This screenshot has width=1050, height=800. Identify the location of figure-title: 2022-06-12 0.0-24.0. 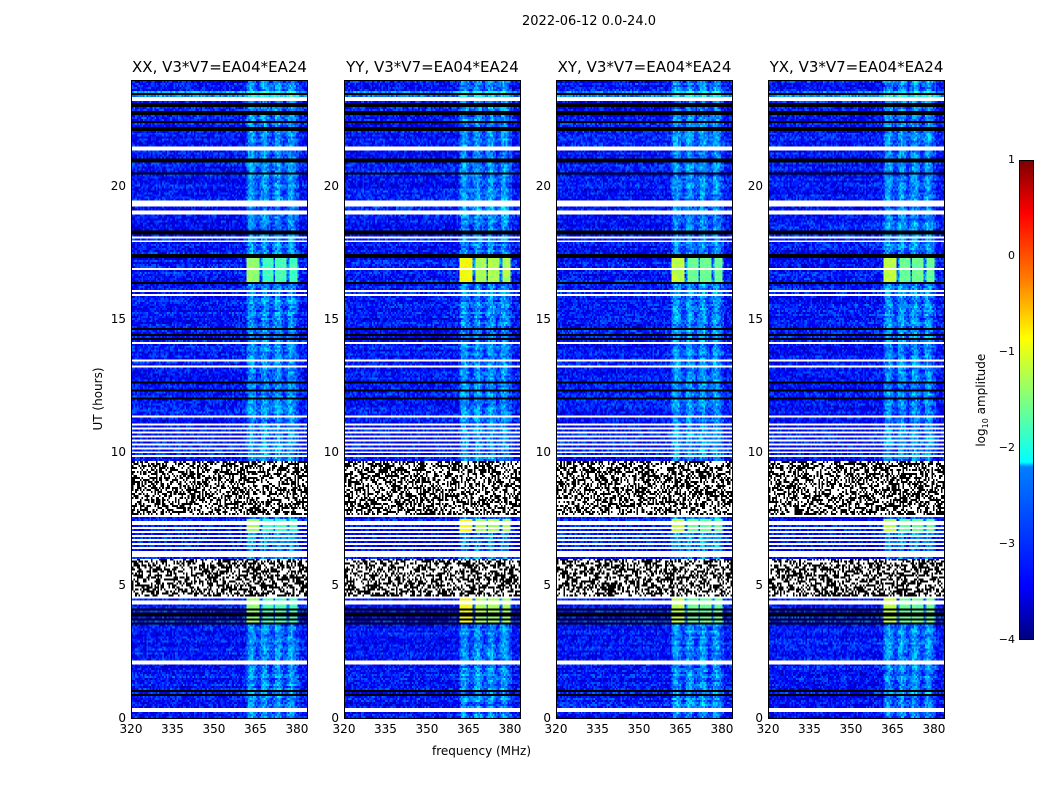
(589, 21).